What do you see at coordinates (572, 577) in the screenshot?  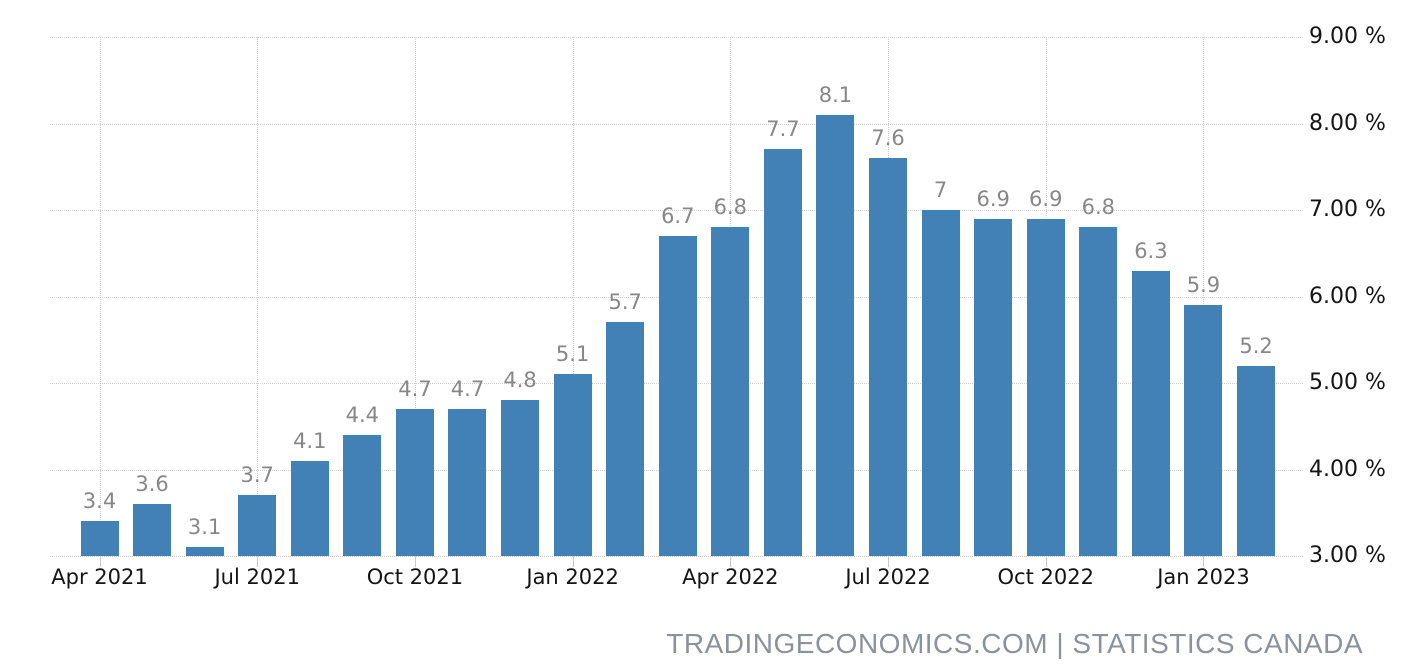 I see `x-axis-label: Jan 2022` at bounding box center [572, 577].